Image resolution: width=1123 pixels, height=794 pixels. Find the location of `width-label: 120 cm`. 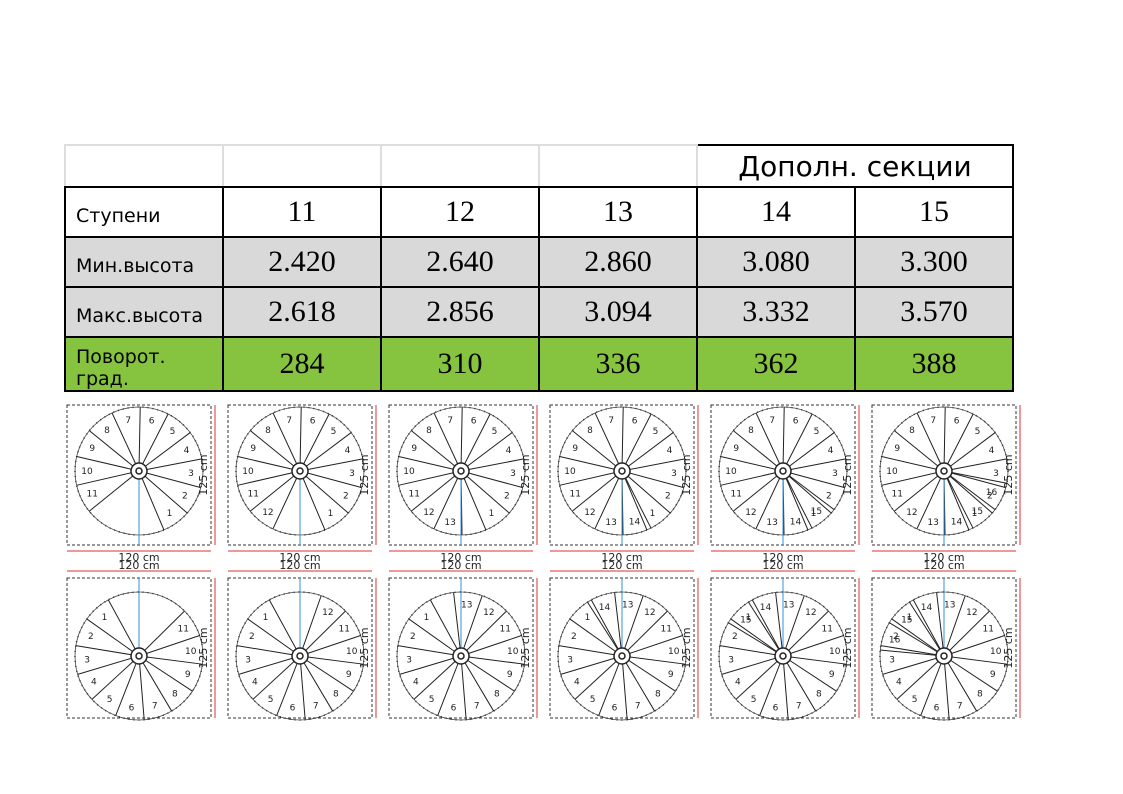

width-label: 120 cm is located at coordinates (621, 557).